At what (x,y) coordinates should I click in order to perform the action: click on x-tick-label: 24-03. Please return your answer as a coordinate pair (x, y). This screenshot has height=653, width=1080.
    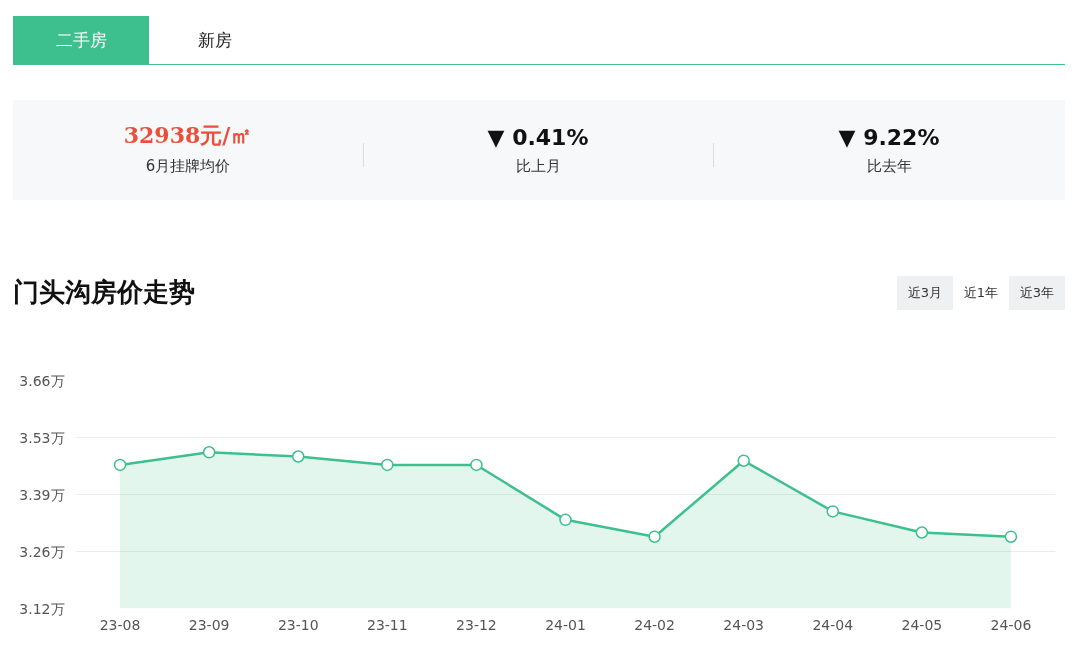
    Looking at the image, I should click on (744, 624).